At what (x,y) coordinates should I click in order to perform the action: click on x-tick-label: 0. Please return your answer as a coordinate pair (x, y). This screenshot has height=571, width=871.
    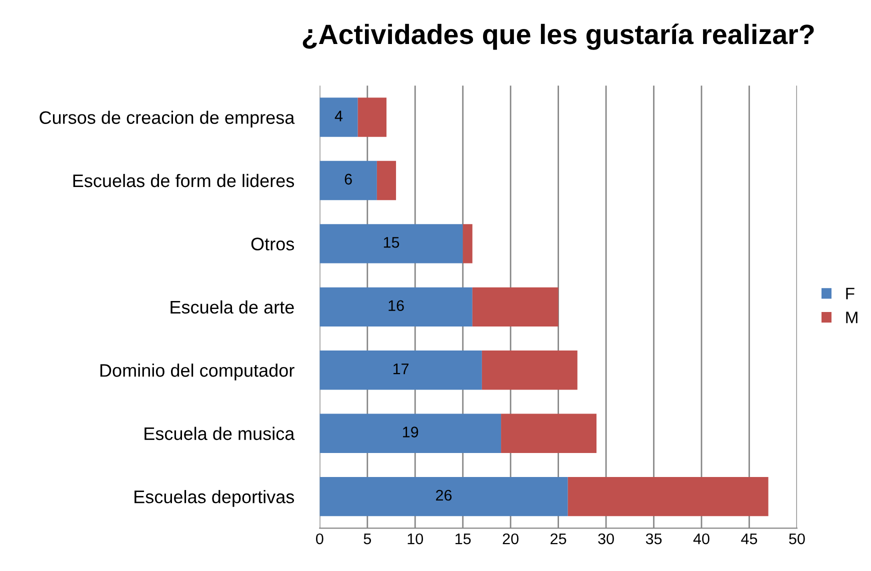
    Looking at the image, I should click on (320, 538).